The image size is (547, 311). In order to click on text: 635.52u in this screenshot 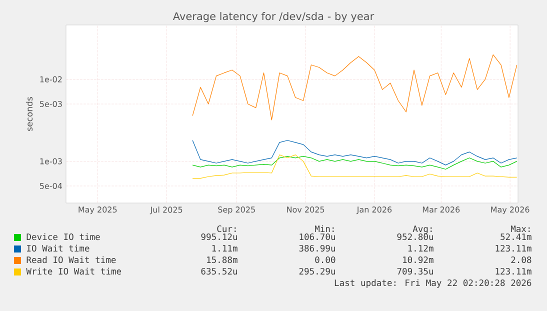, I will do `click(219, 271)`.